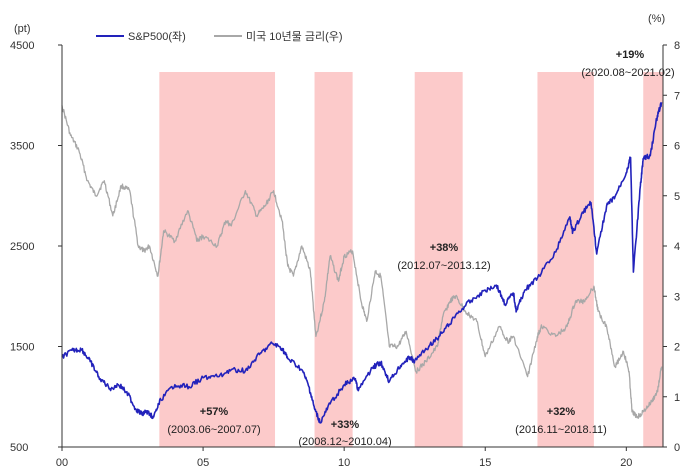 This screenshot has width=693, height=470. What do you see at coordinates (22, 348) in the screenshot?
I see `left-tick-label-1500: 1500` at bounding box center [22, 348].